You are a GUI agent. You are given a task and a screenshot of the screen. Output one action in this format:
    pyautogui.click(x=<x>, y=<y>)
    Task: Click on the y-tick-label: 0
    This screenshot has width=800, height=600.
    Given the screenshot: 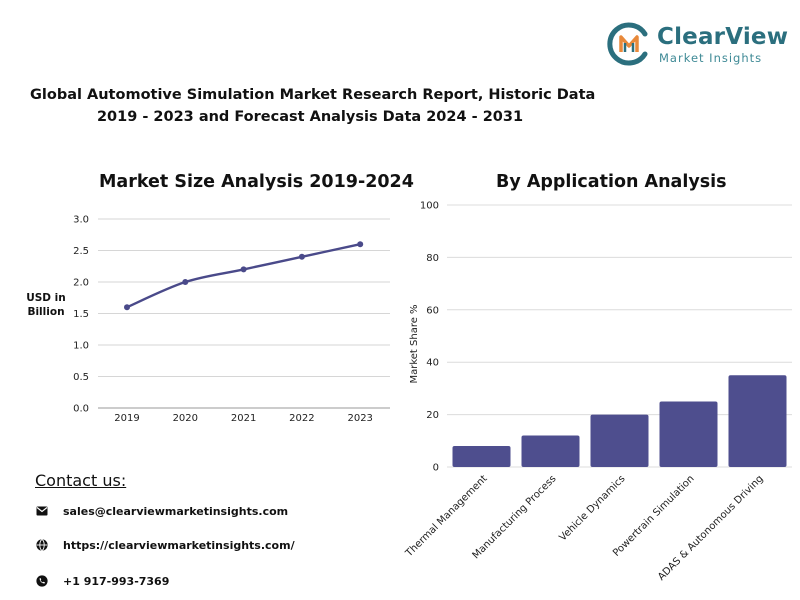 What is the action you would take?
    pyautogui.click(x=436, y=468)
    